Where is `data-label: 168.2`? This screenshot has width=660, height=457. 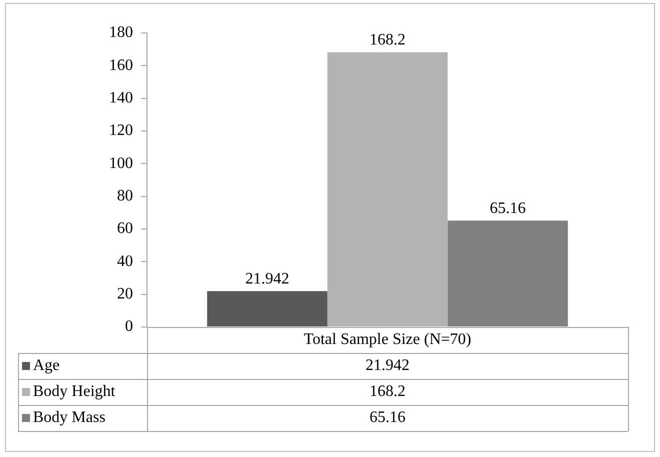 data-label: 168.2 is located at coordinates (388, 39).